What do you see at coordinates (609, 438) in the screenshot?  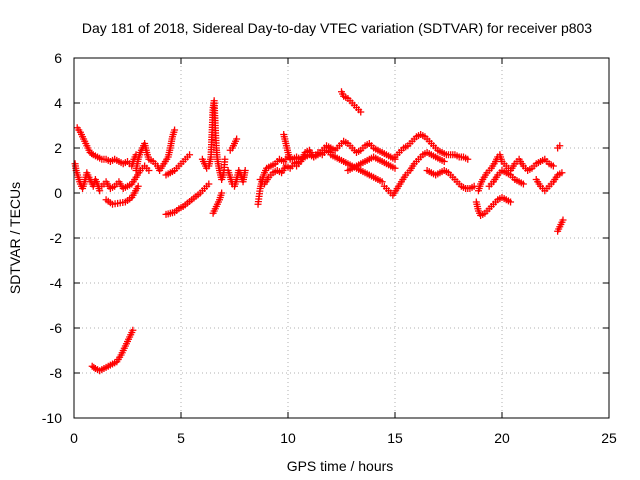 I see `x-tick-label: 25` at bounding box center [609, 438].